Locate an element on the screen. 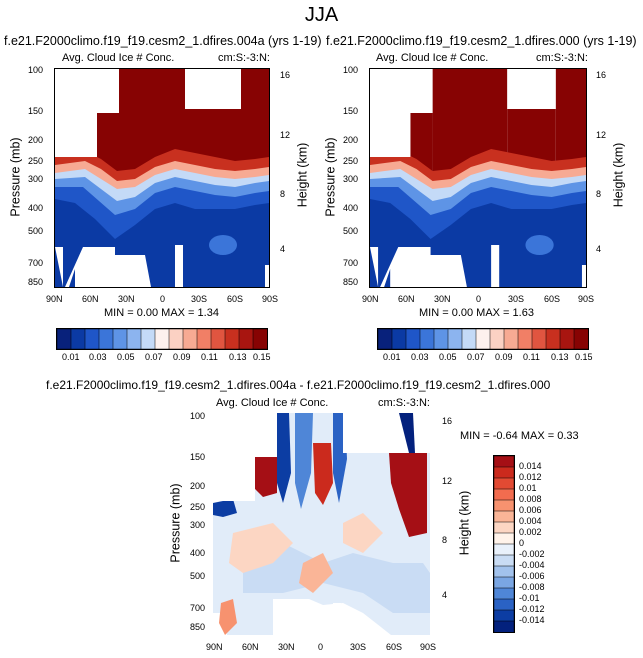 The width and height of the screenshot is (643, 658). panel2-blob is located at coordinates (539, 245).